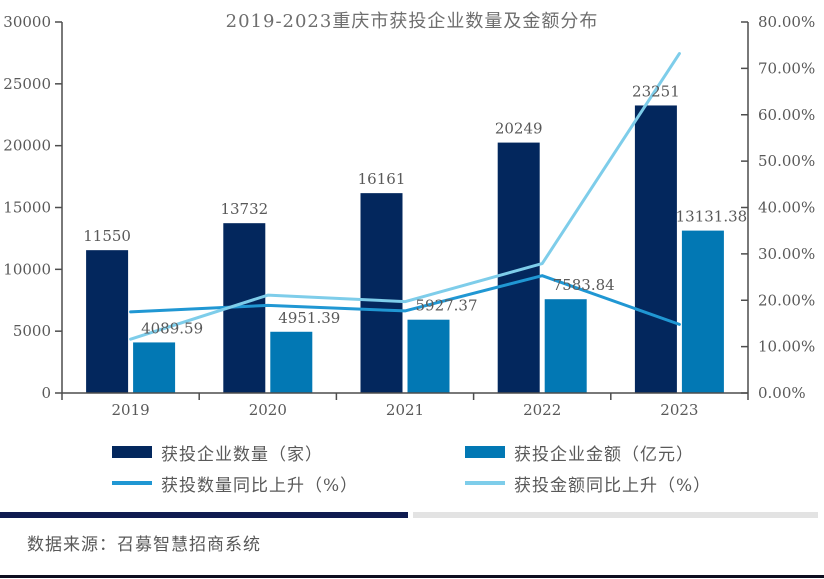 The image size is (824, 579). Describe the element at coordinates (32, 331) in the screenshot. I see `left-tick-label: 5000` at that location.